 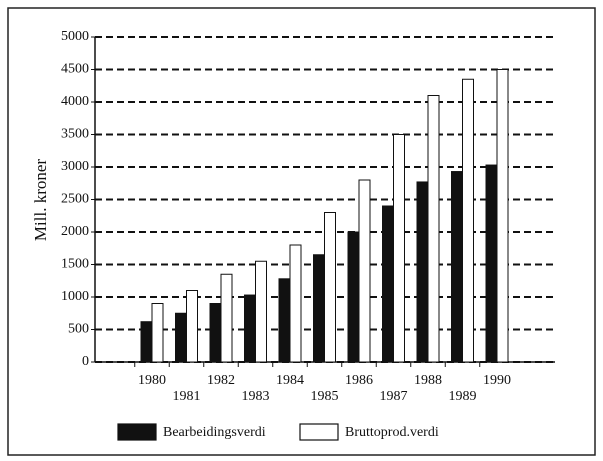 I want to click on x-tick-label: 1989, so click(x=463, y=396).